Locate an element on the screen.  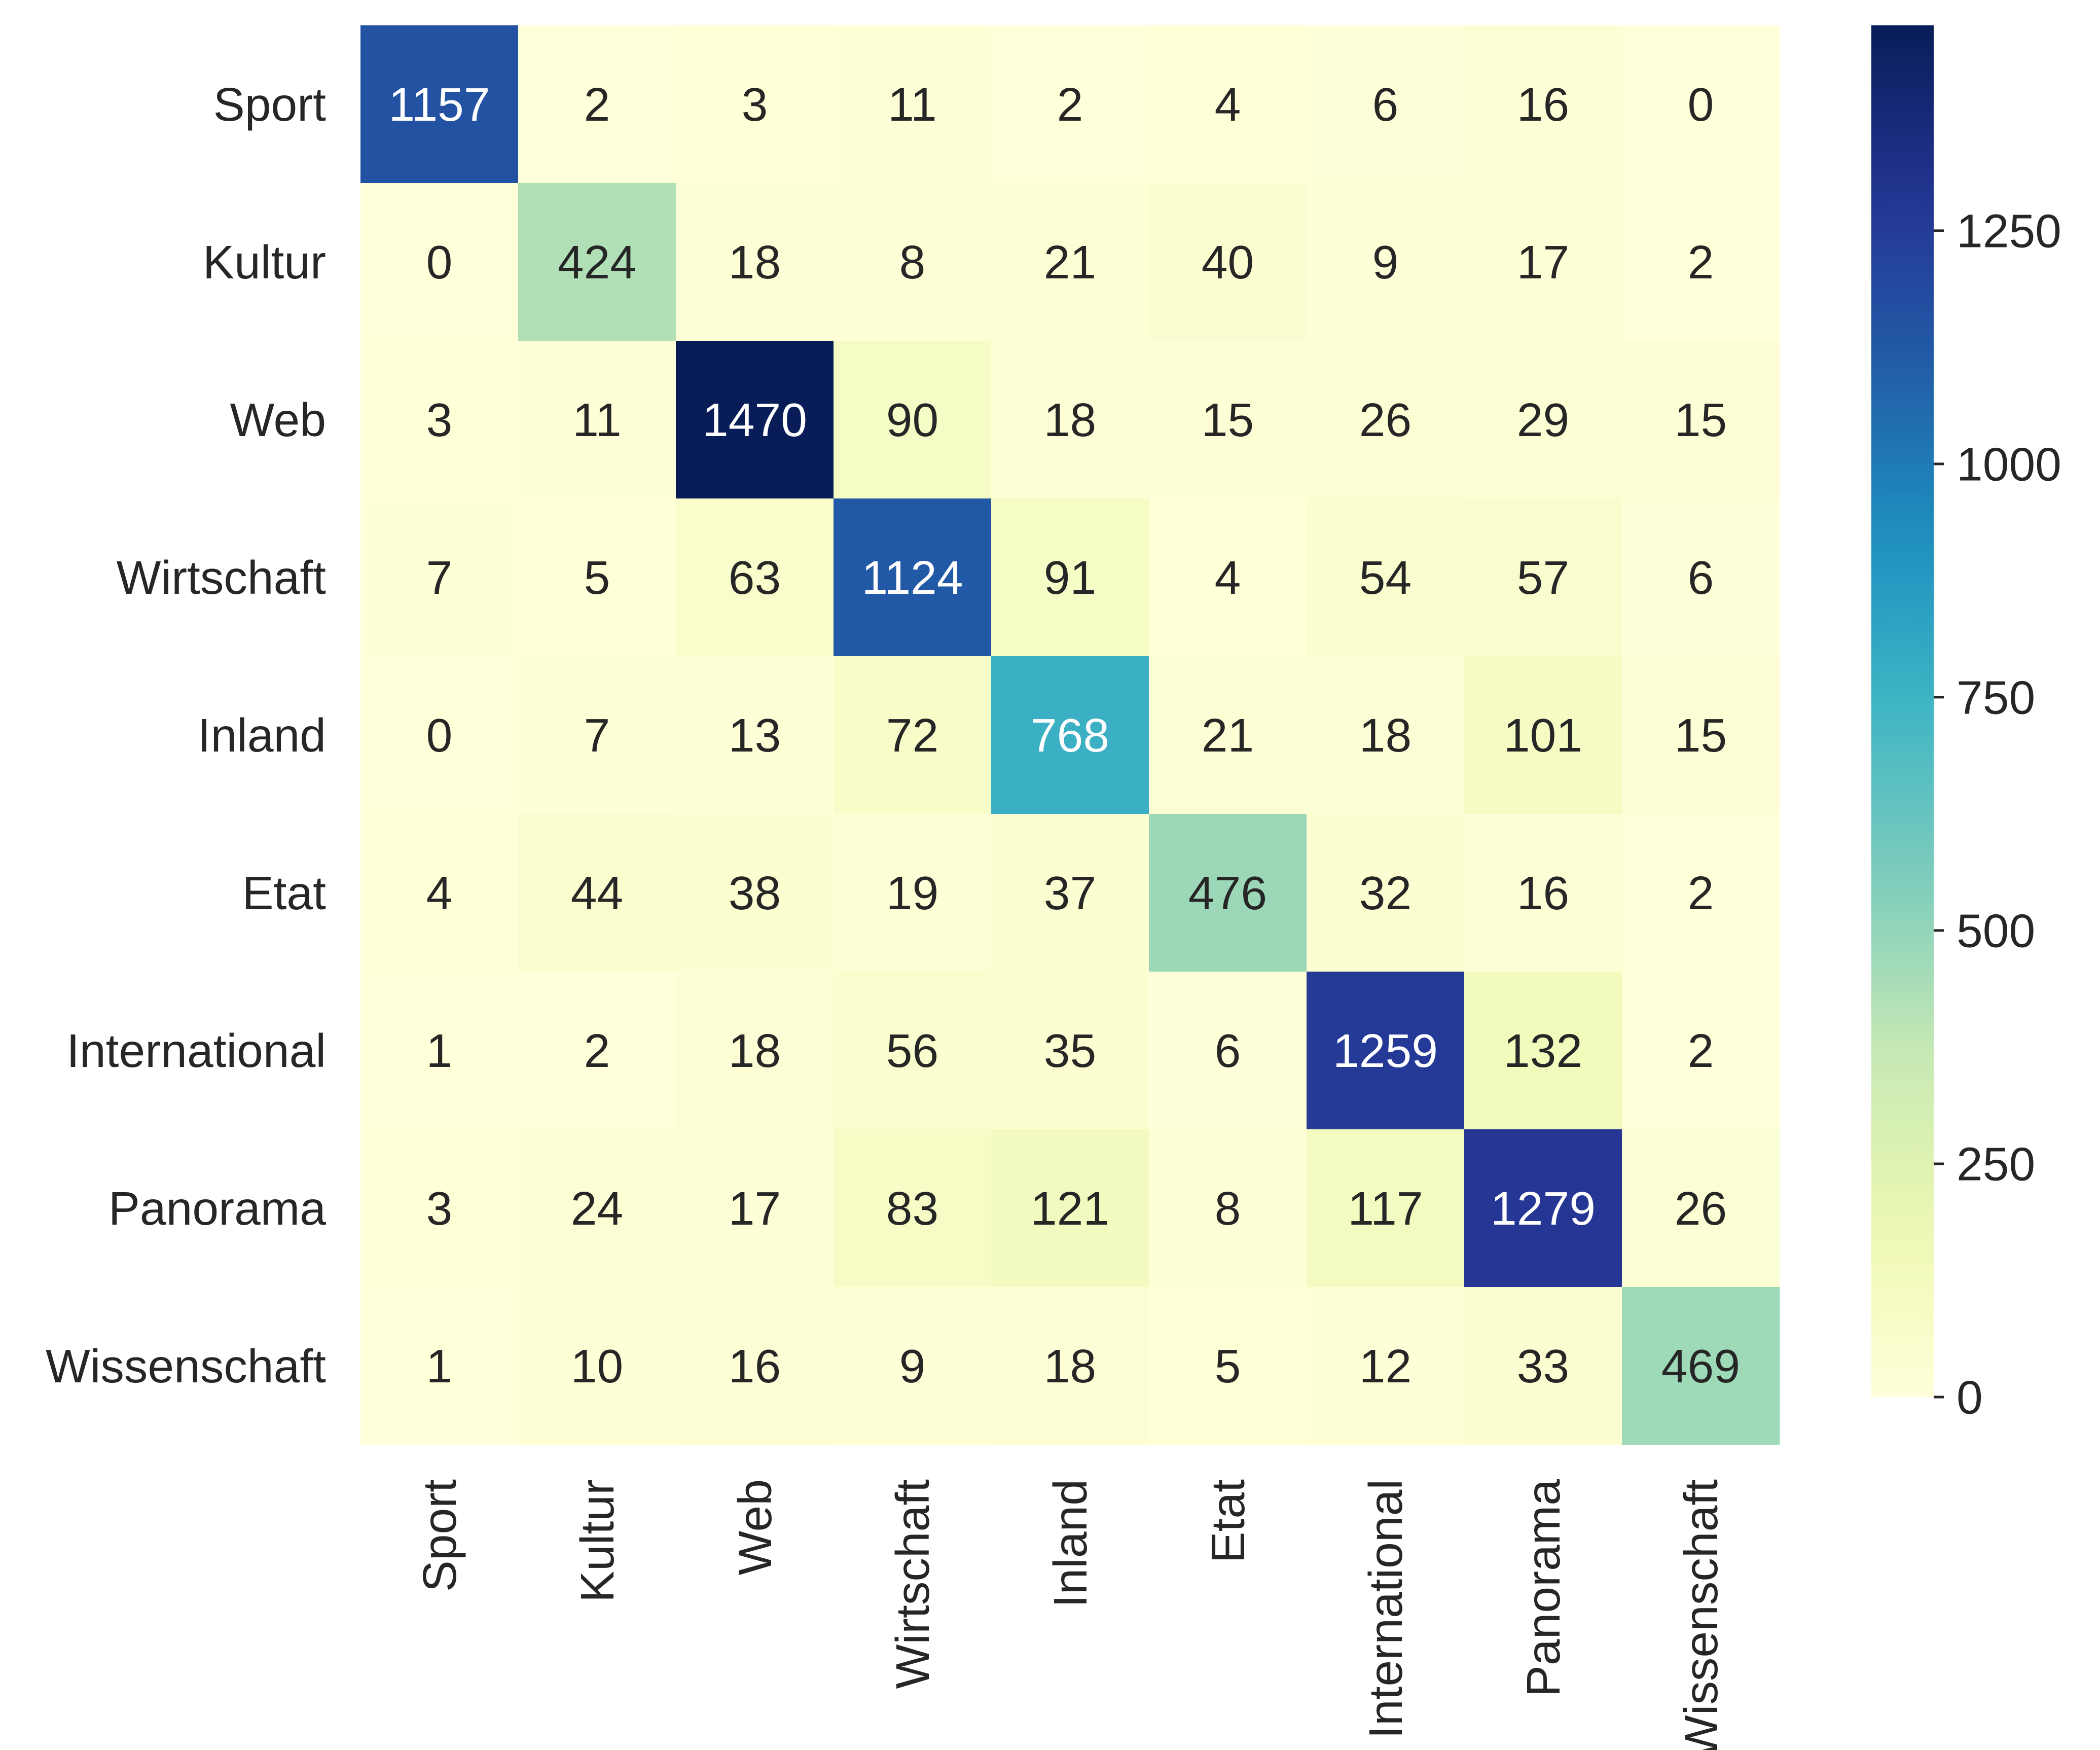
y-tick-label: International is located at coordinates (196, 1050).